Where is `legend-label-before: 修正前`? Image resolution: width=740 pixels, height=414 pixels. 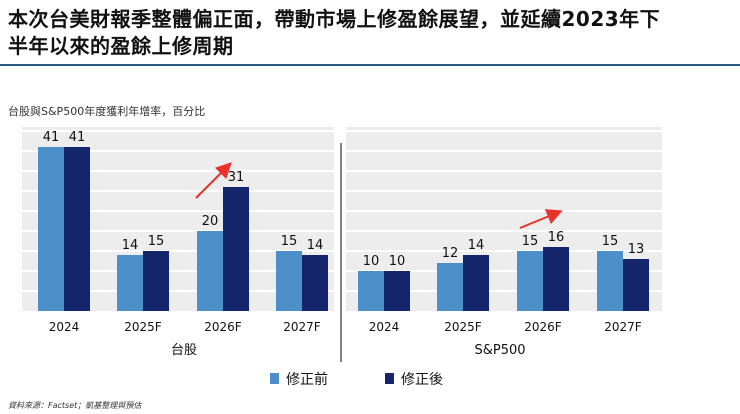
legend-label-before: 修正前 is located at coordinates (307, 379).